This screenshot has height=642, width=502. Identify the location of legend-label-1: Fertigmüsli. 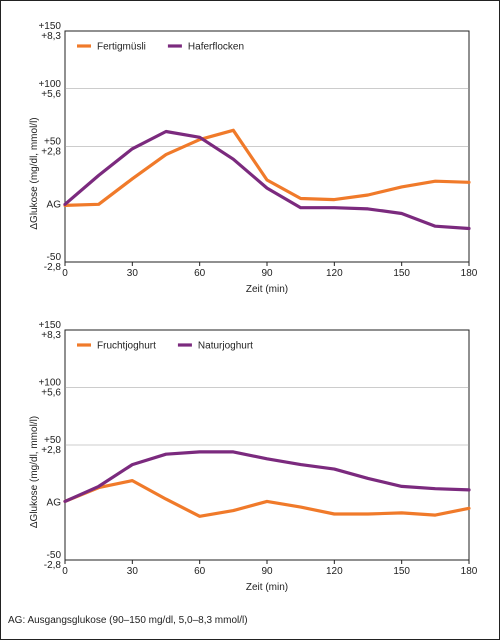
(121, 47).